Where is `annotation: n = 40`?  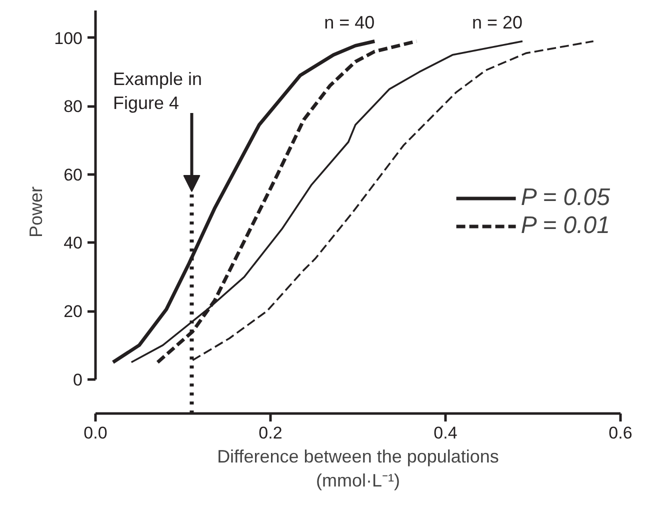 annotation: n = 40 is located at coordinates (349, 22).